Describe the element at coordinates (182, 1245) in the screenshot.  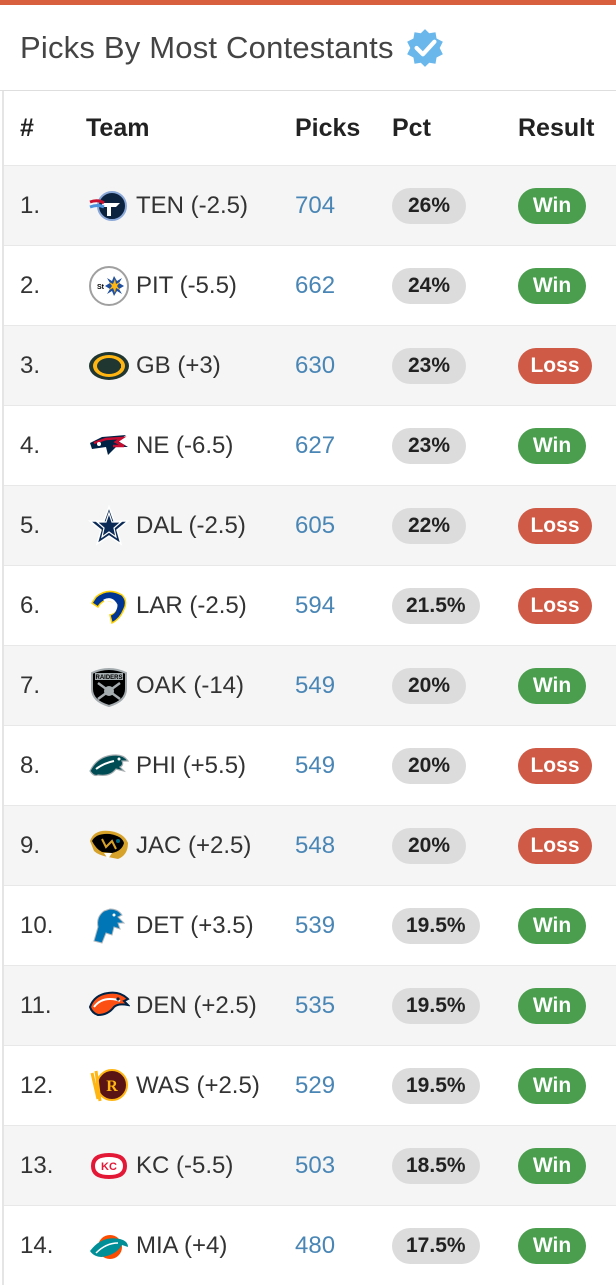
I see `team-cell: MIA (+4)` at that location.